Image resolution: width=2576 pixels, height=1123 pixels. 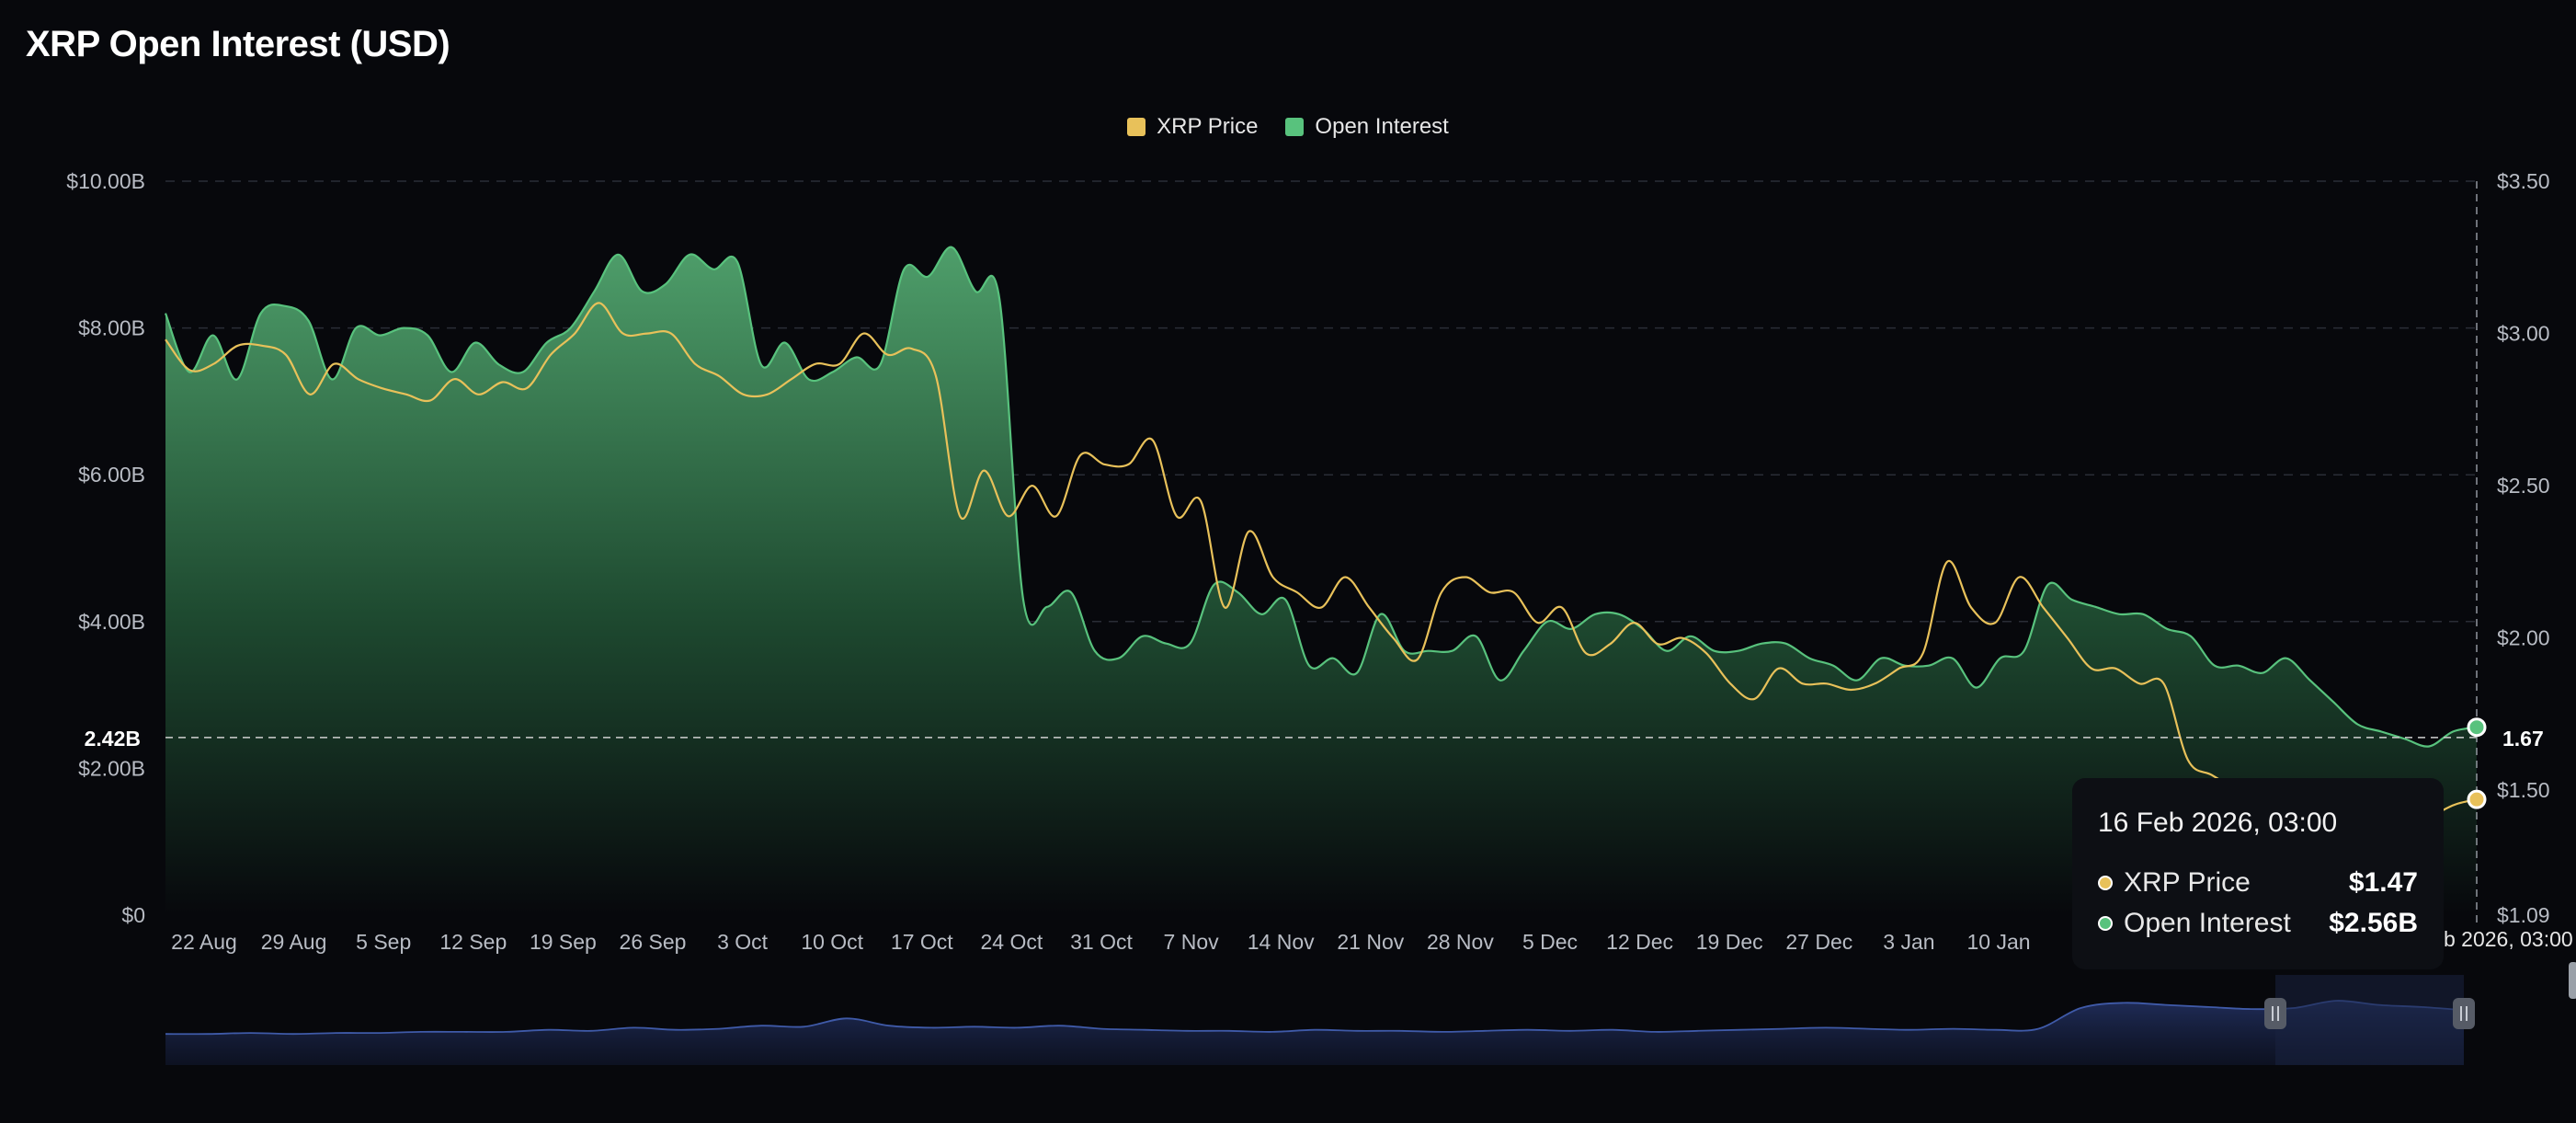 What do you see at coordinates (2383, 882) in the screenshot?
I see `tooltip-value-price: $1.47` at bounding box center [2383, 882].